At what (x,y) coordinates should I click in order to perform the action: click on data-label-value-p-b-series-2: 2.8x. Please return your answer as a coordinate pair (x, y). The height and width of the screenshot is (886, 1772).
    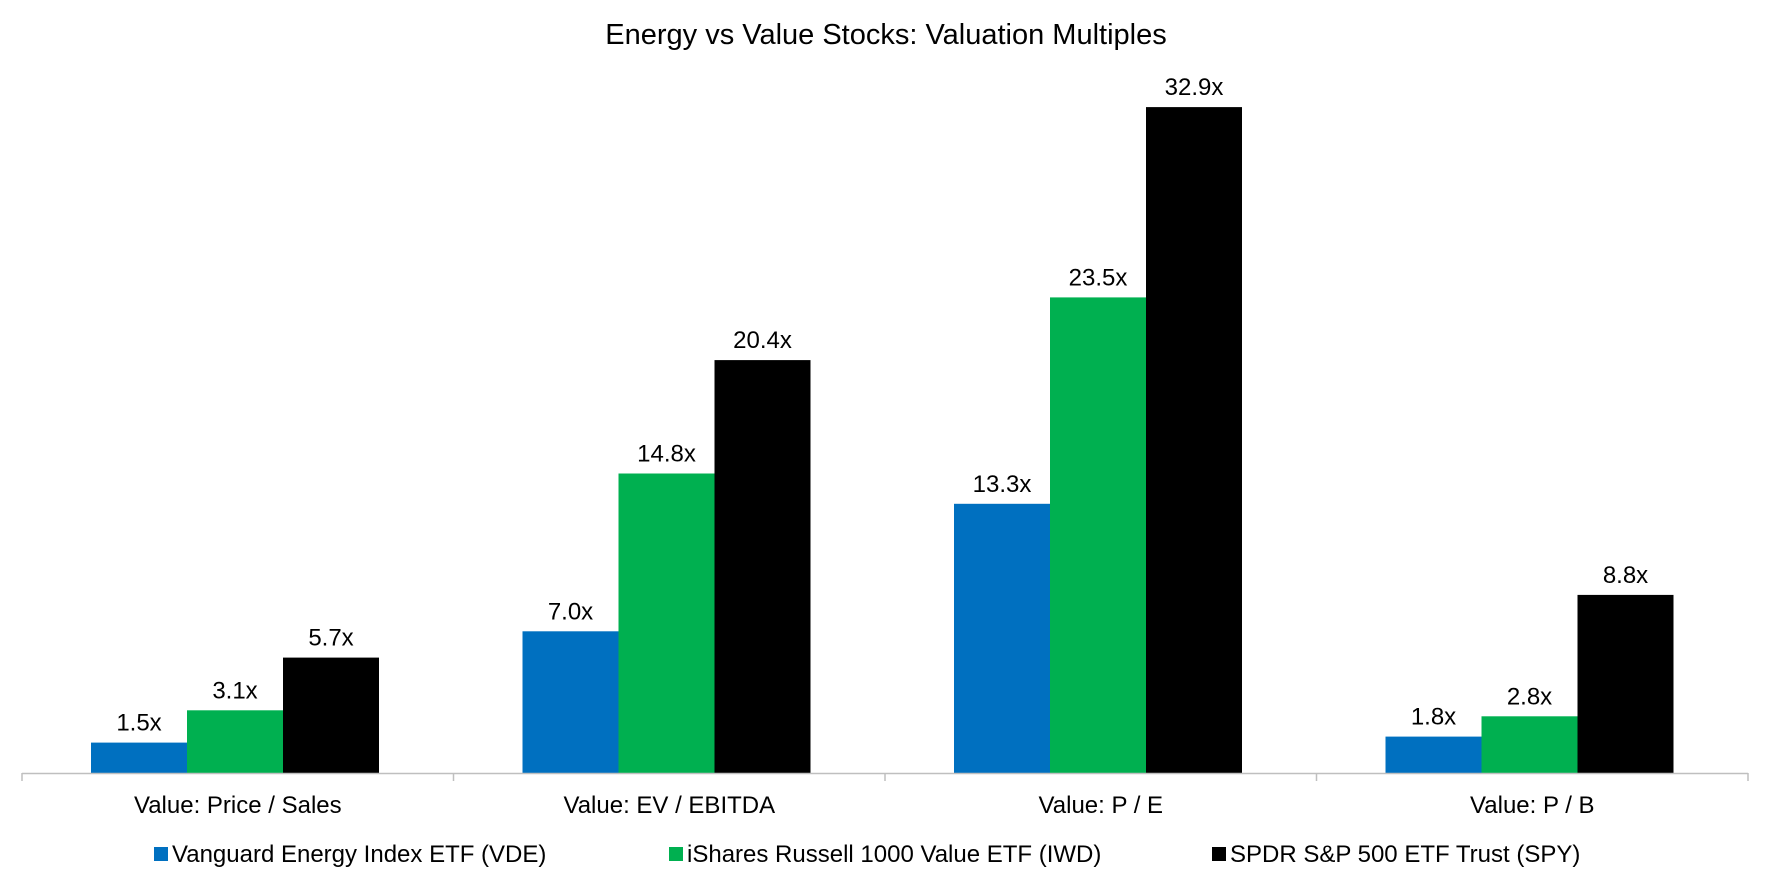
    Looking at the image, I should click on (1529, 696).